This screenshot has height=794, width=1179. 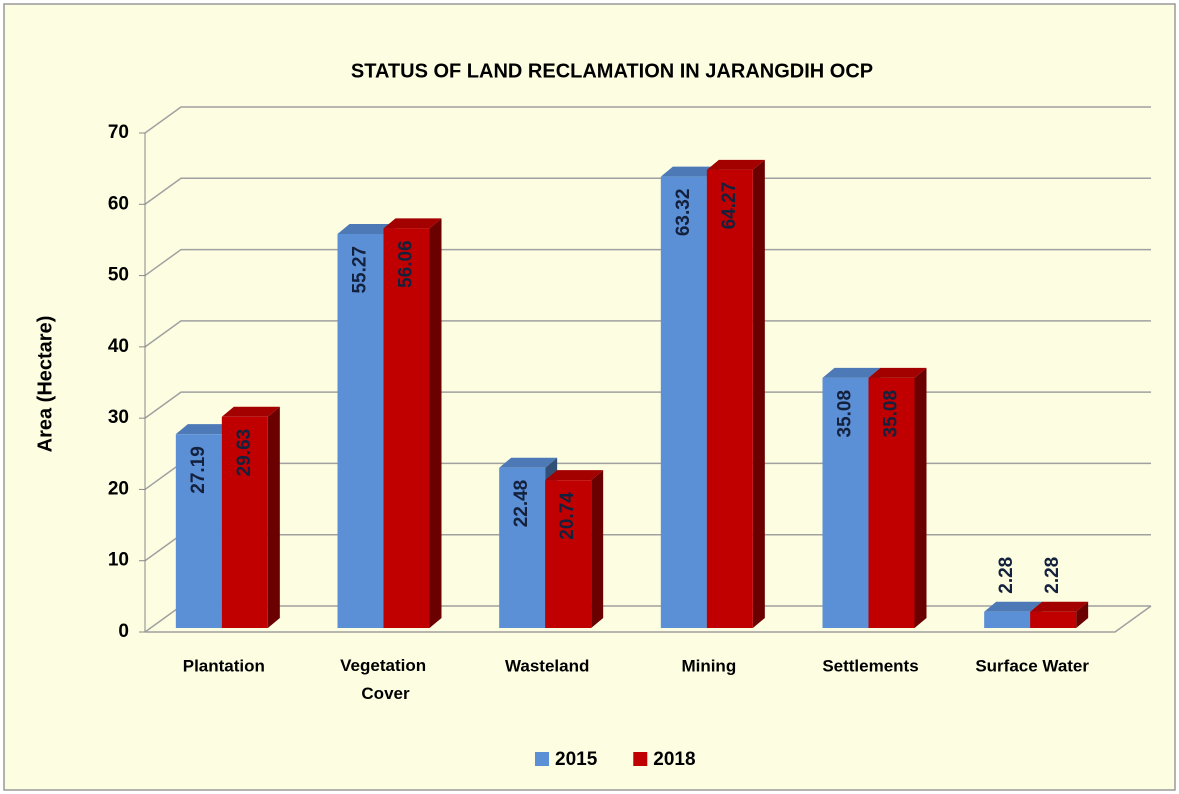 What do you see at coordinates (385, 679) in the screenshot?
I see `x-tick-label: Vegetation Cover` at bounding box center [385, 679].